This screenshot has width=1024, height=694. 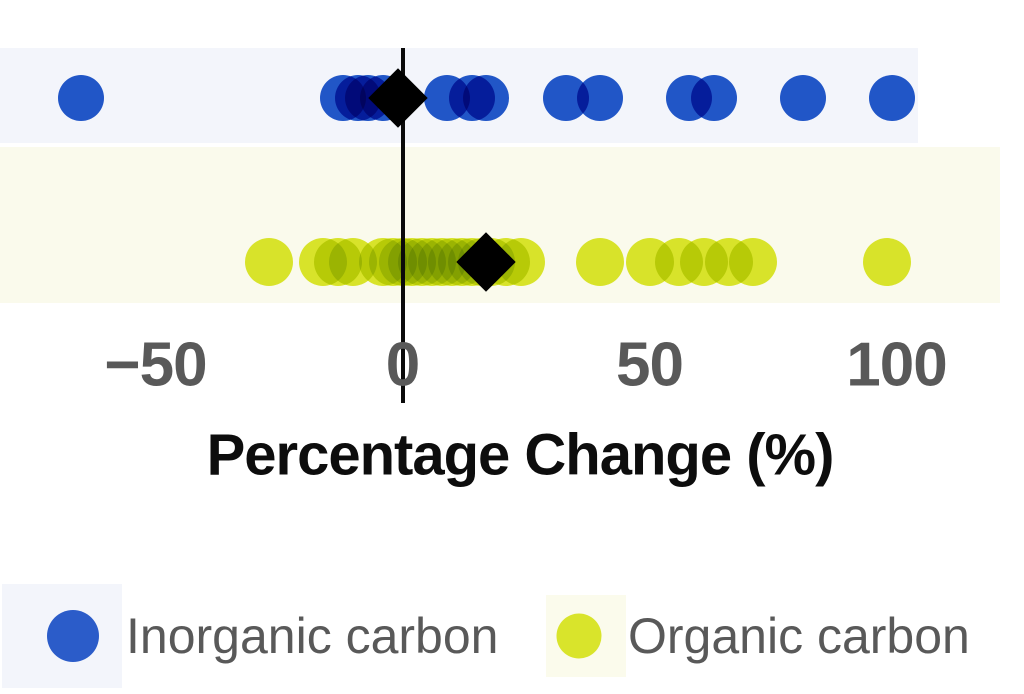 I want to click on legend-label-inorganic: Inorganic carbon, so click(x=312, y=636).